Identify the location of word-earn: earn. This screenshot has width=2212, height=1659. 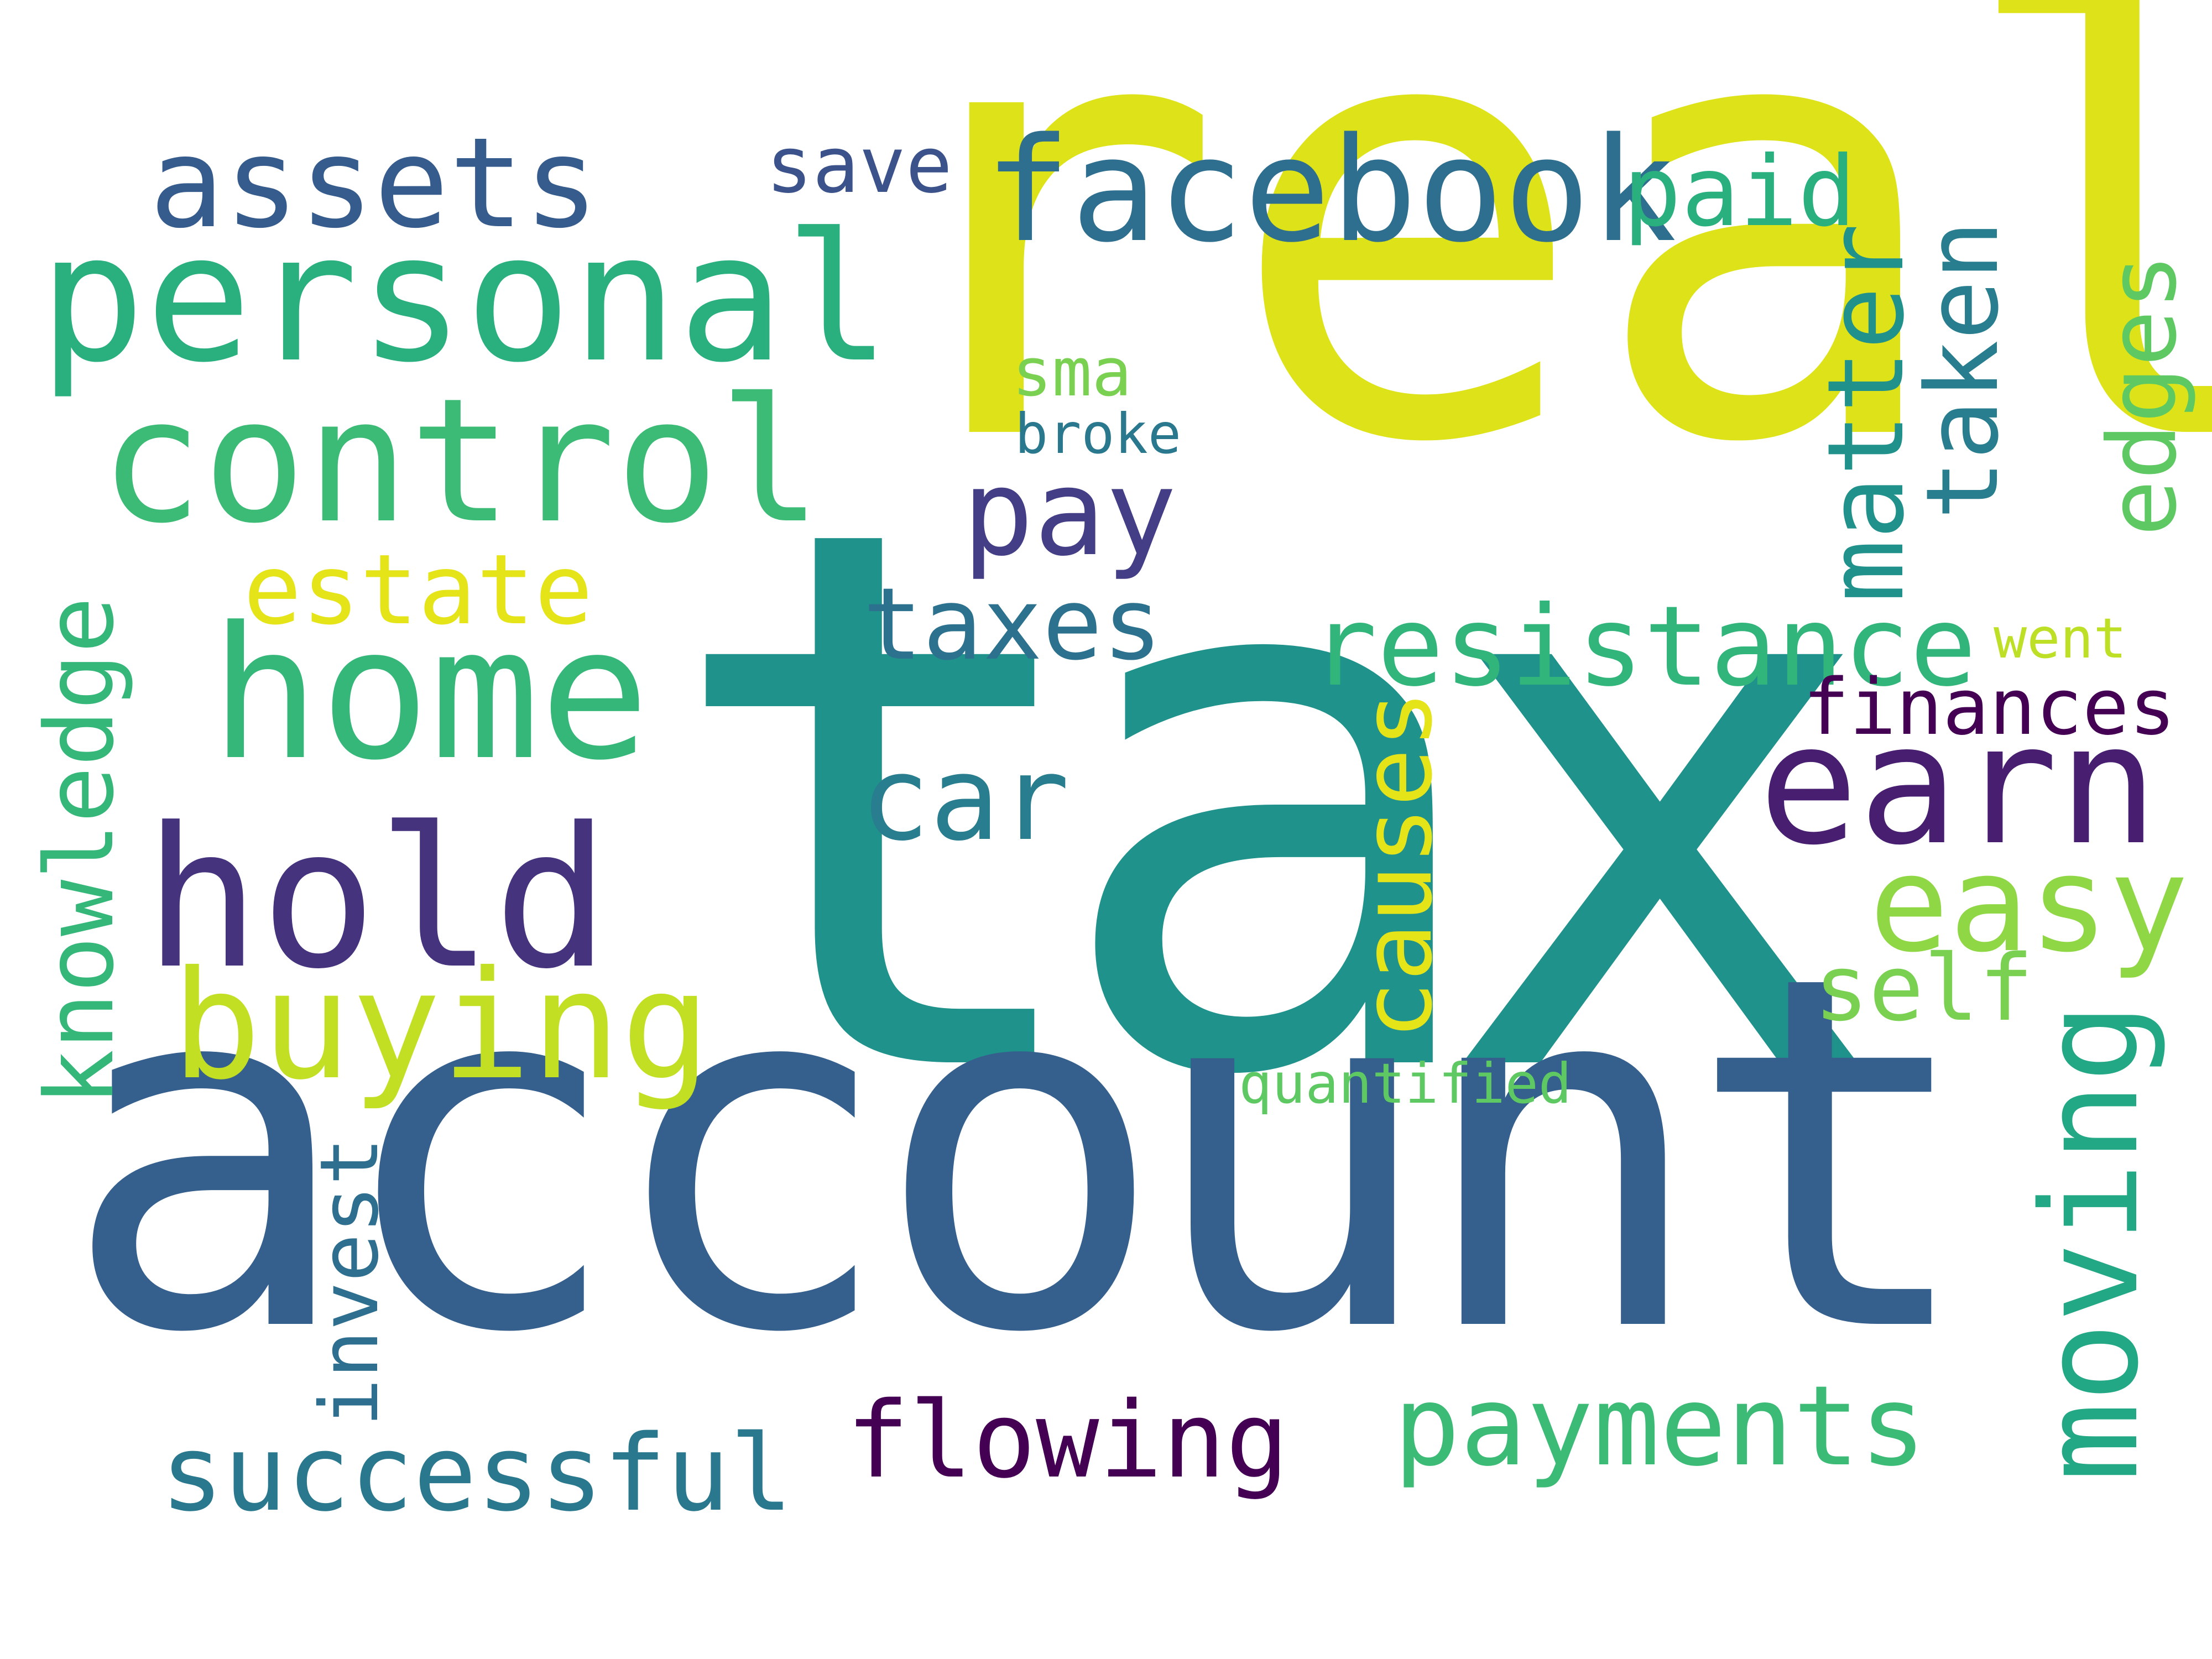
(1959, 785).